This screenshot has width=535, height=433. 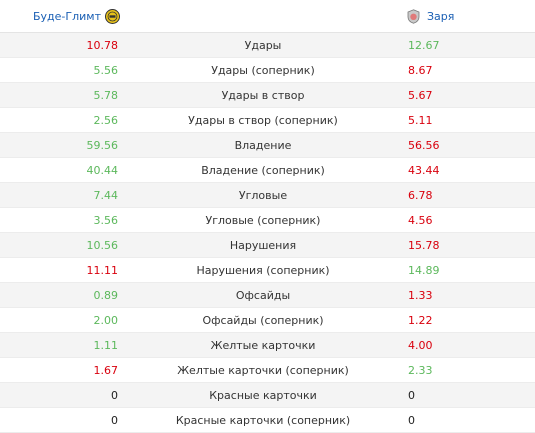 What do you see at coordinates (420, 345) in the screenshot?
I see `away-stat-value: 4.00` at bounding box center [420, 345].